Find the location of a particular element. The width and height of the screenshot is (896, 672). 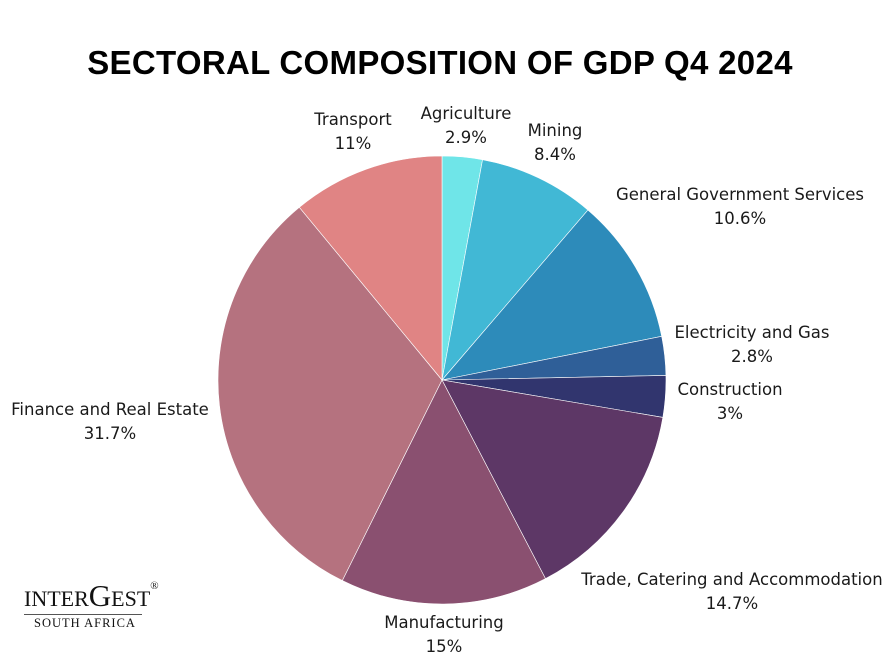

slice-label: Trade, Catering and Accommodation is located at coordinates (731, 579).